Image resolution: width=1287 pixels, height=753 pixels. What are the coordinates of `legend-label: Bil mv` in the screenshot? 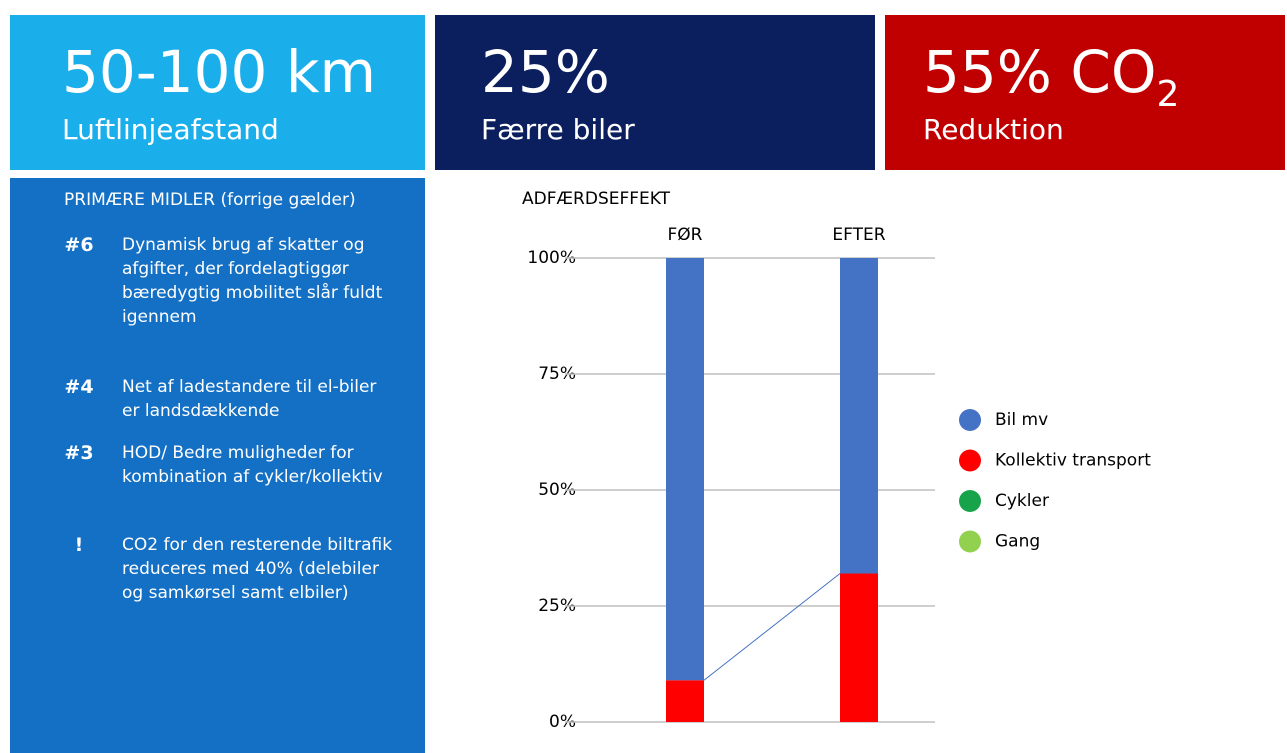 It's located at (1021, 420).